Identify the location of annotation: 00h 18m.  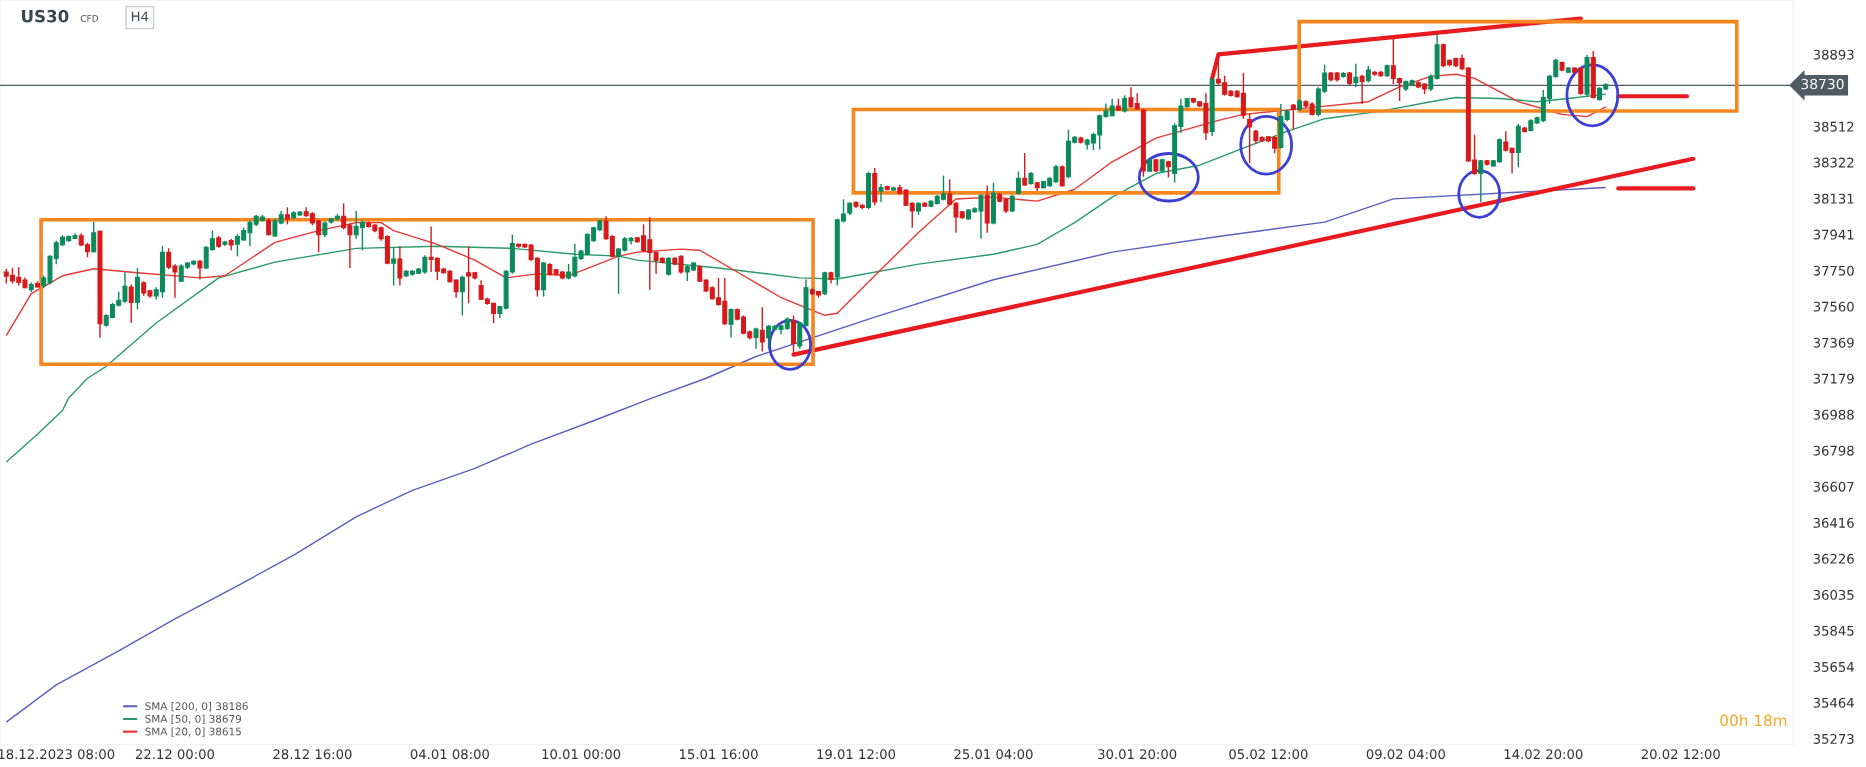
(1753, 720).